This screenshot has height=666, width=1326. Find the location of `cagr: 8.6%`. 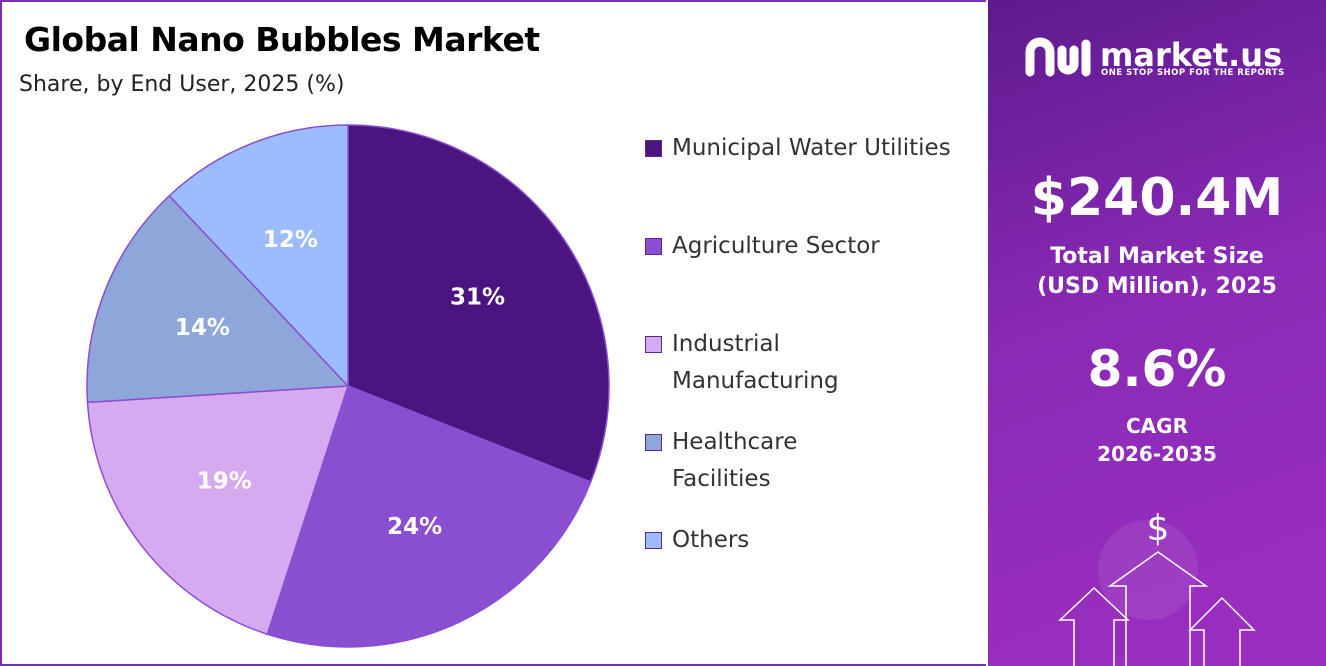

cagr: 8.6% is located at coordinates (1157, 369).